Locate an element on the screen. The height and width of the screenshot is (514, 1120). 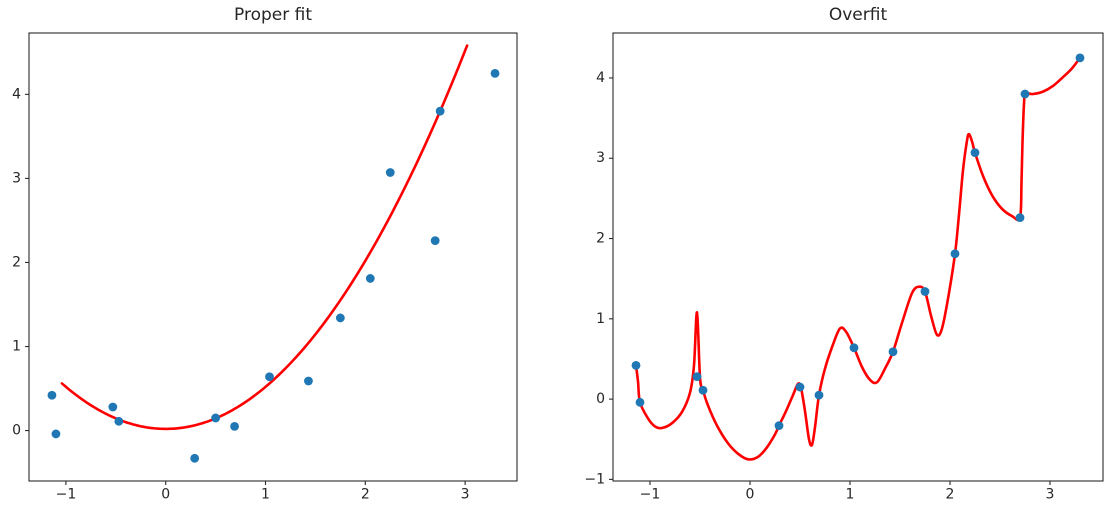
right-plot-title: Overfit is located at coordinates (858, 15).